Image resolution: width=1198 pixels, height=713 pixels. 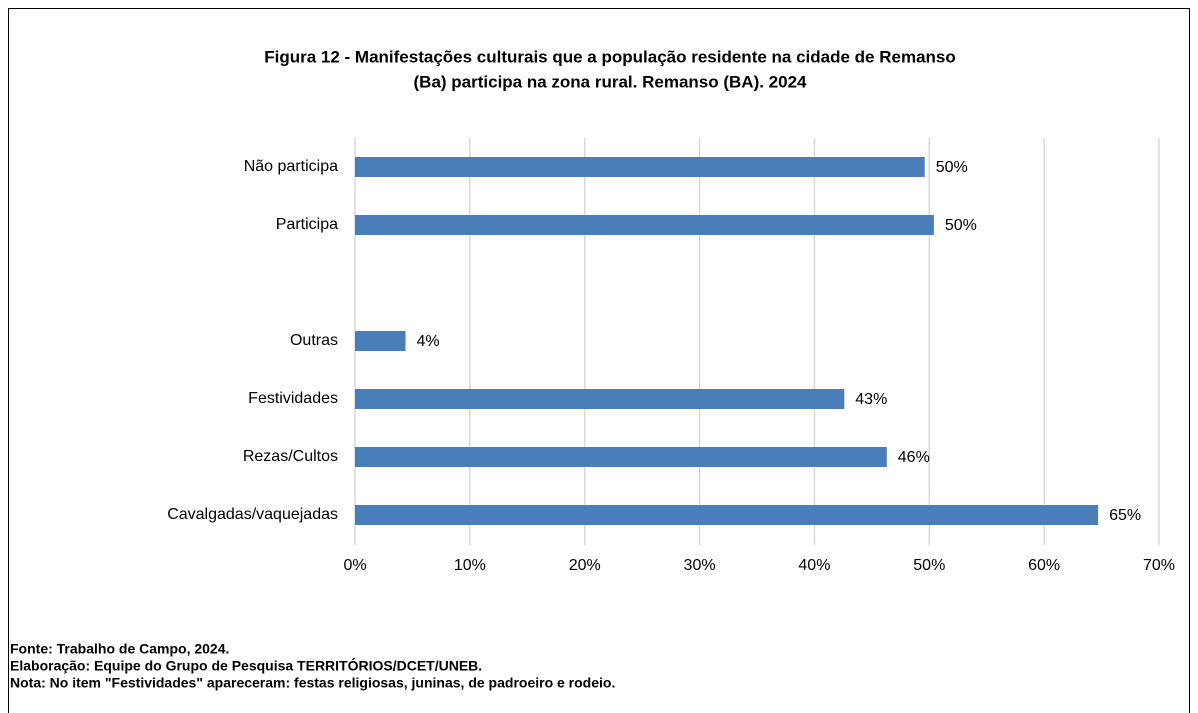 What do you see at coordinates (291, 166) in the screenshot?
I see `y-tick-label: Não participa` at bounding box center [291, 166].